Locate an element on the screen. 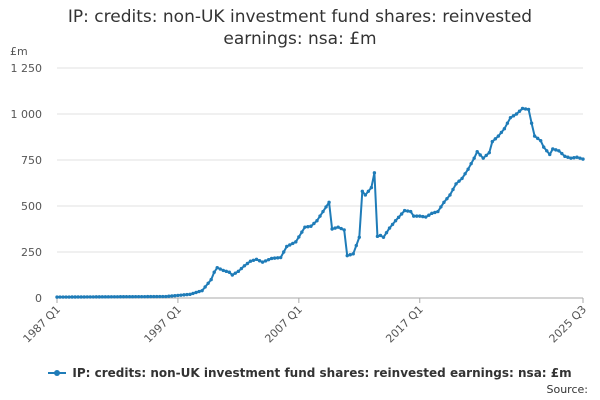 This screenshot has width=600, height=400. x-tick-label: 2007 Q1 is located at coordinates (283, 324).